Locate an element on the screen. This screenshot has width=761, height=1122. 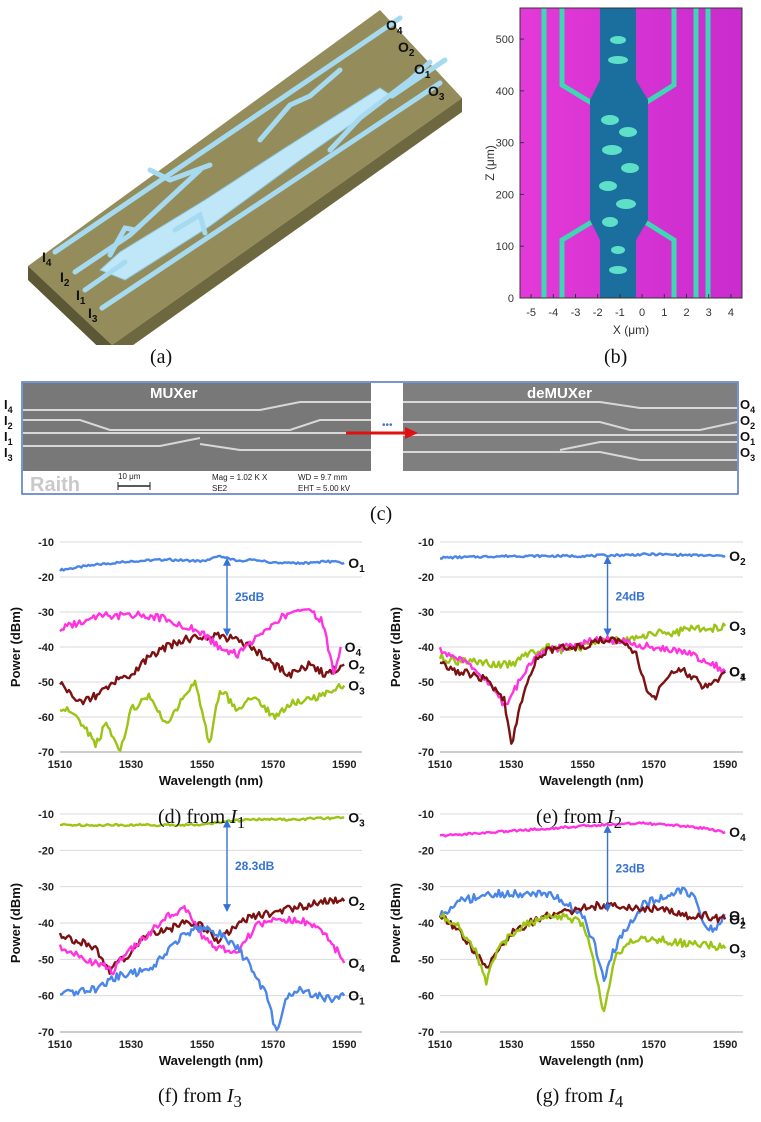
raith-logo: Raith is located at coordinates (55, 485).